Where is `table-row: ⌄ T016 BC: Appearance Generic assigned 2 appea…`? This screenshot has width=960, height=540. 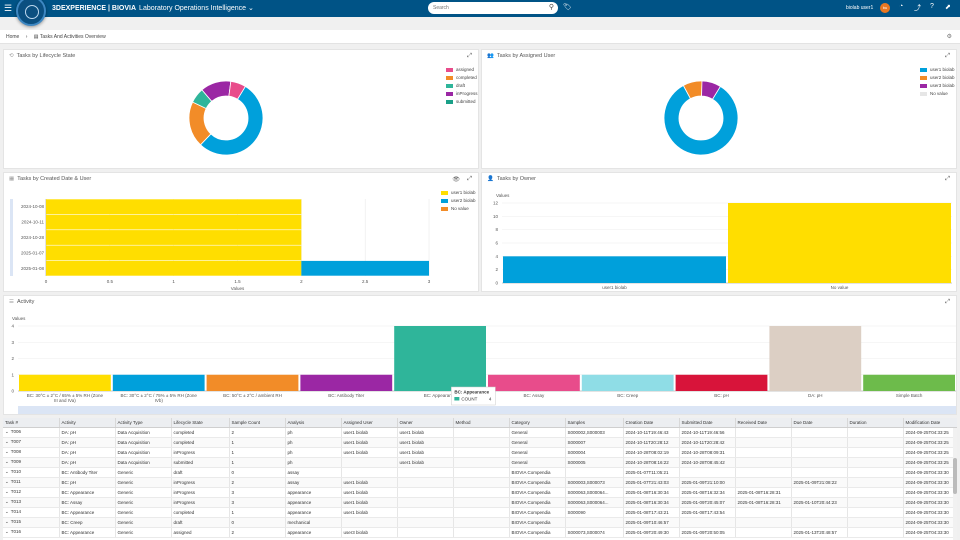
table-row: ⌄ T016 BC: Appearance Generic assigned 2 appea… is located at coordinates (480, 532).